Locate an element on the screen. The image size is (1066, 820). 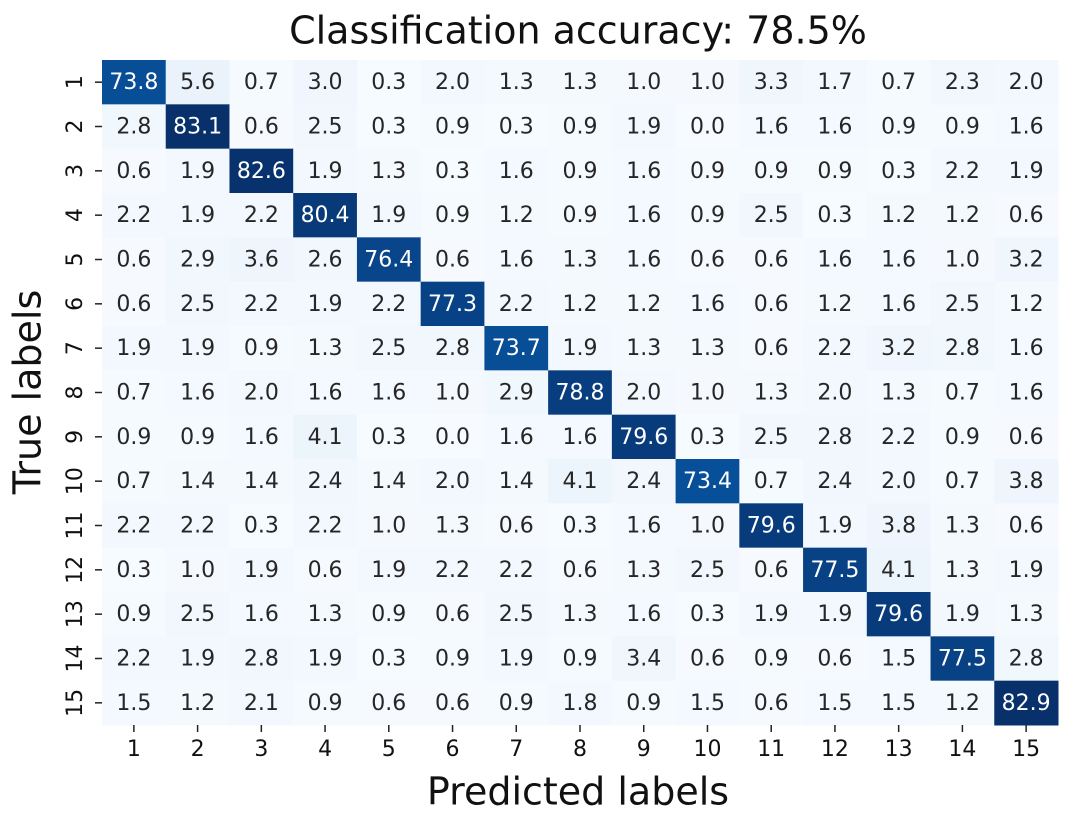
x-tick-label: 8 is located at coordinates (580, 749).